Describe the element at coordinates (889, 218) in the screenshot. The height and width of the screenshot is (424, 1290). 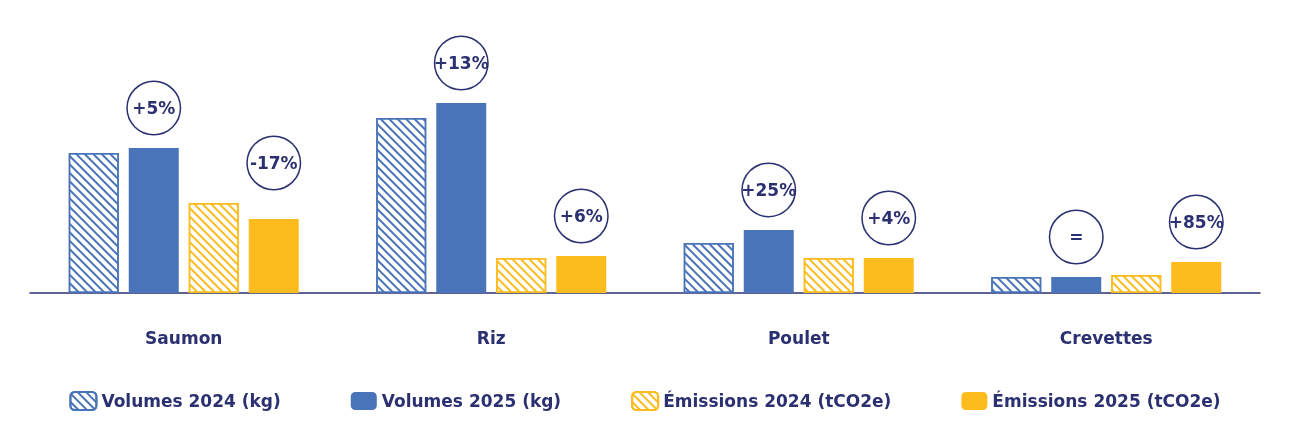
I see `annotation: +4%` at that location.